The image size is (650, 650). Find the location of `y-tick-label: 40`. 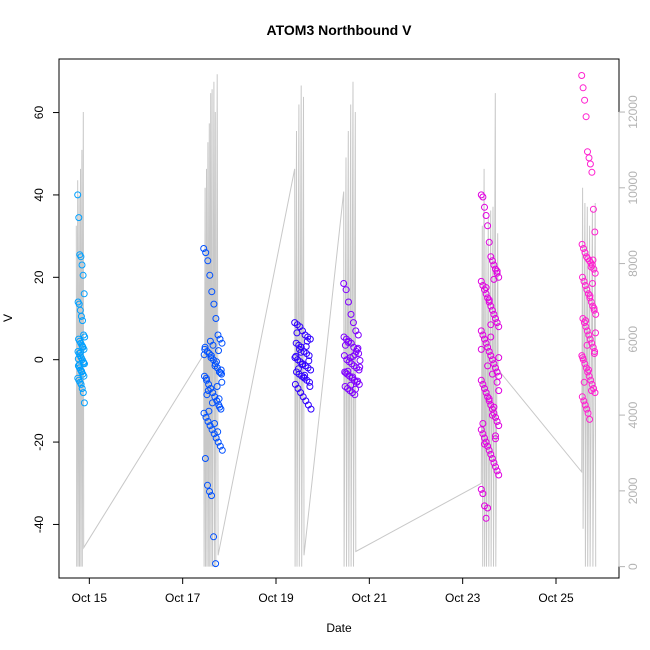

y-tick-label: 40 is located at coordinates (39, 195).